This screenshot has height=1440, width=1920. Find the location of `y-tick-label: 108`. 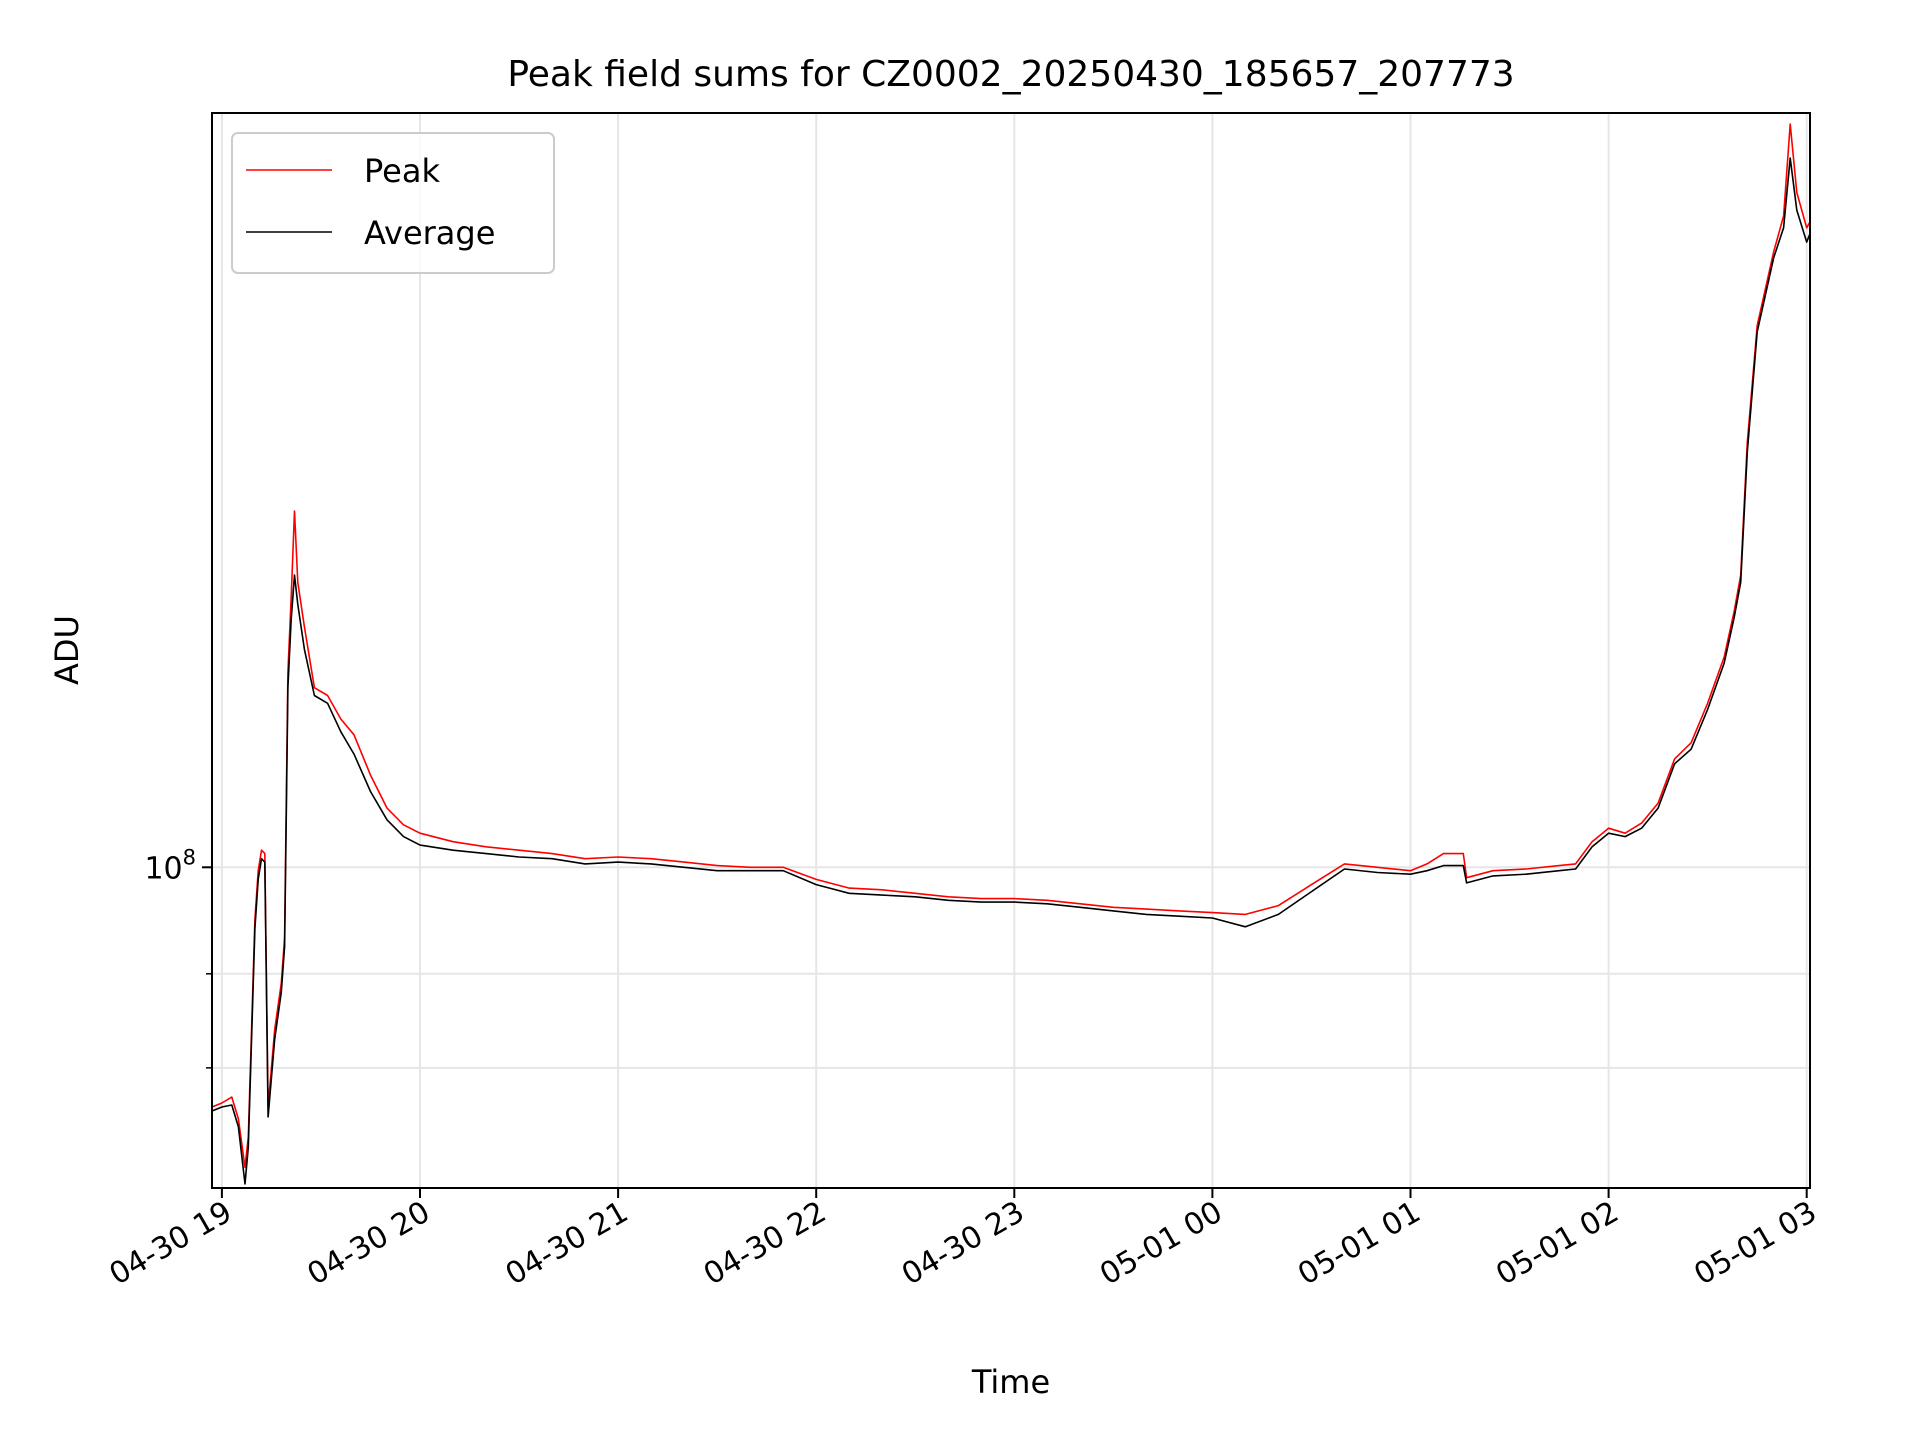

y-tick-label: 108 is located at coordinates (170, 865).